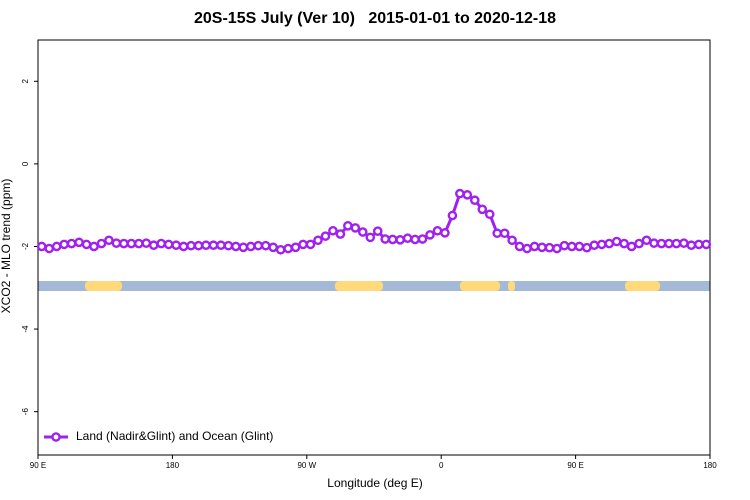 The width and height of the screenshot is (750, 500). Describe the element at coordinates (306, 465) in the screenshot. I see `x-tick-label: 90 W` at that location.